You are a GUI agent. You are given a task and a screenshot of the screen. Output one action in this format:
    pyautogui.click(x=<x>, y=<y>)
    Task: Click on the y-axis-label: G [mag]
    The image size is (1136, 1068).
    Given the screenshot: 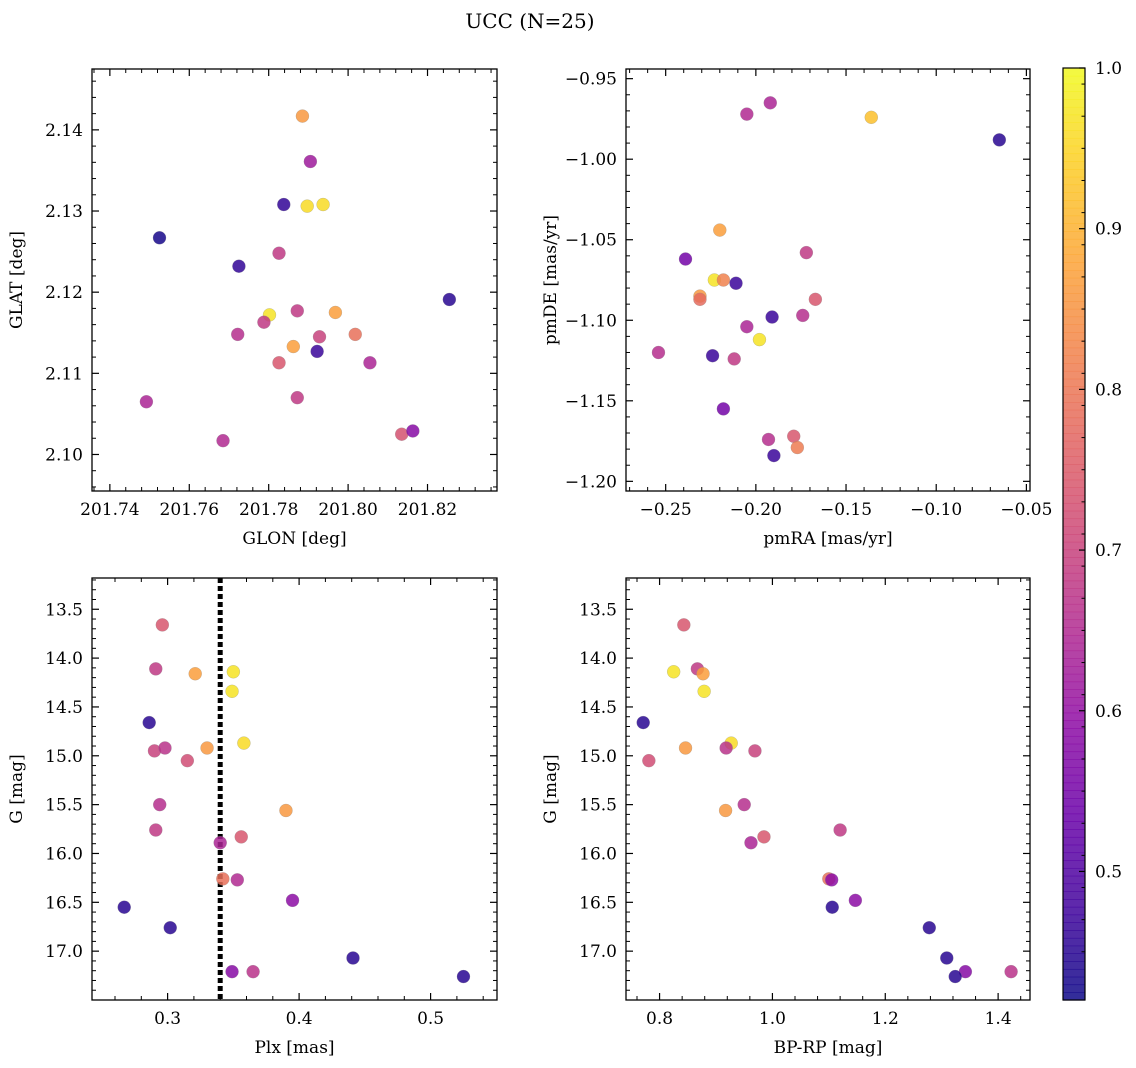 What is the action you would take?
    pyautogui.click(x=17, y=788)
    